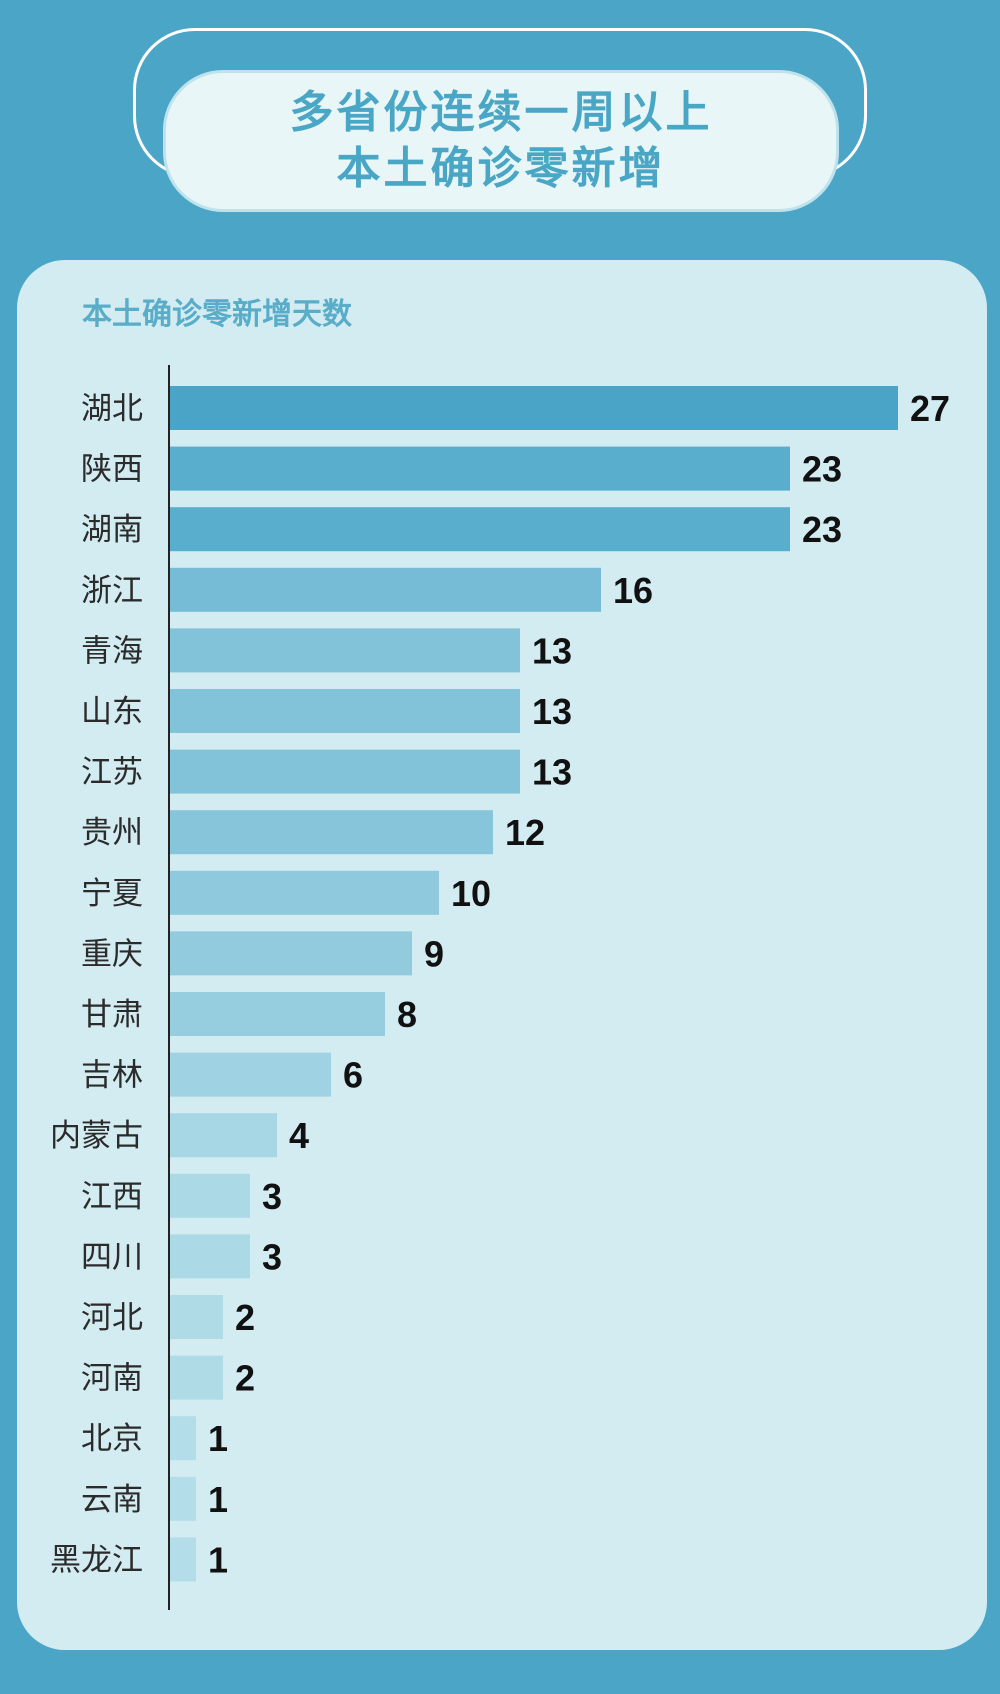  What do you see at coordinates (353, 1075) in the screenshot?
I see `value-label-11: 6` at bounding box center [353, 1075].